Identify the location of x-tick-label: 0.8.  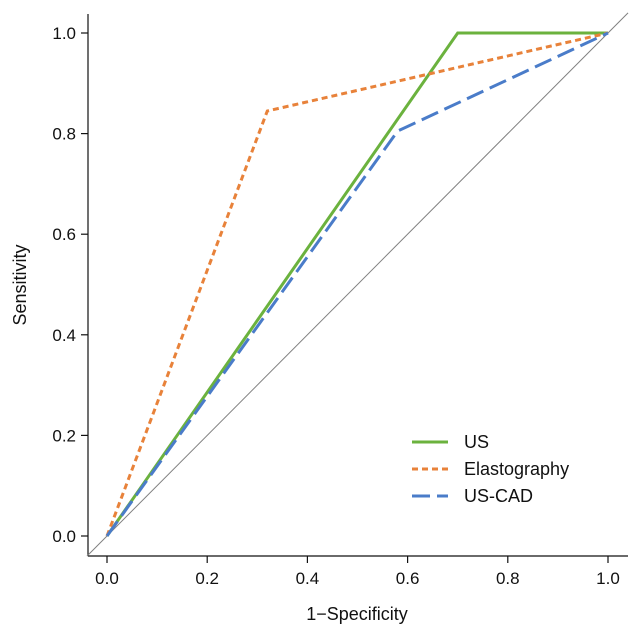
(508, 578).